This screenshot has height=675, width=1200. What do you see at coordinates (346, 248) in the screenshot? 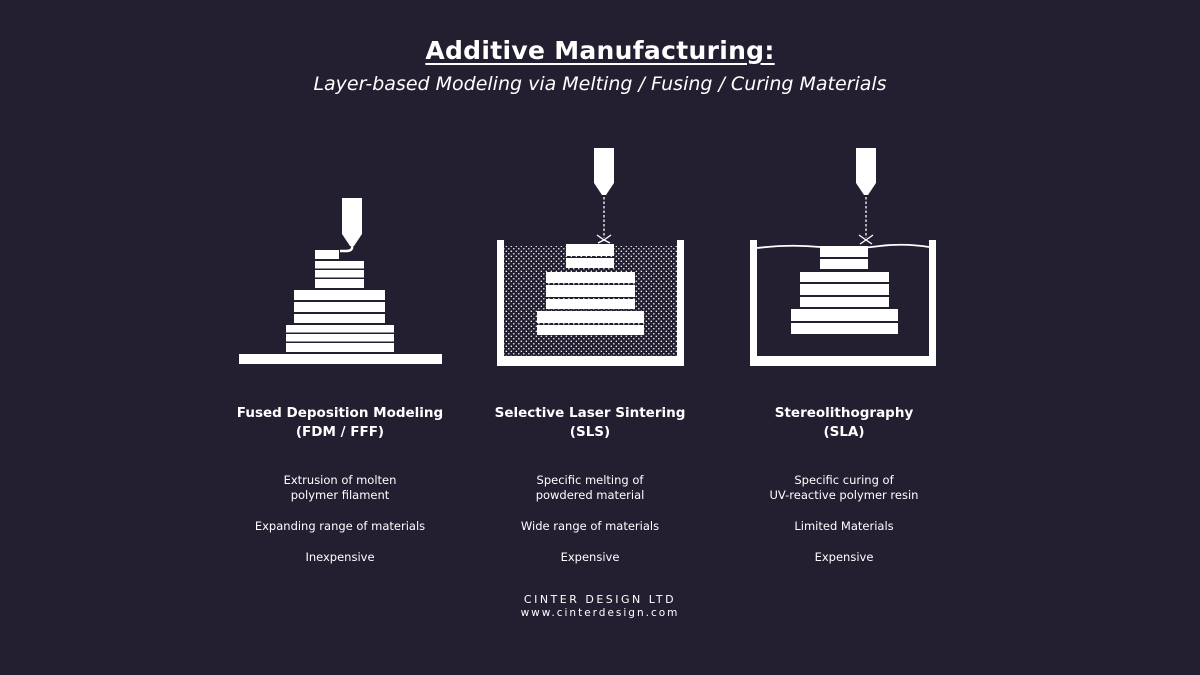
I see `fdm-extruded-filament` at bounding box center [346, 248].